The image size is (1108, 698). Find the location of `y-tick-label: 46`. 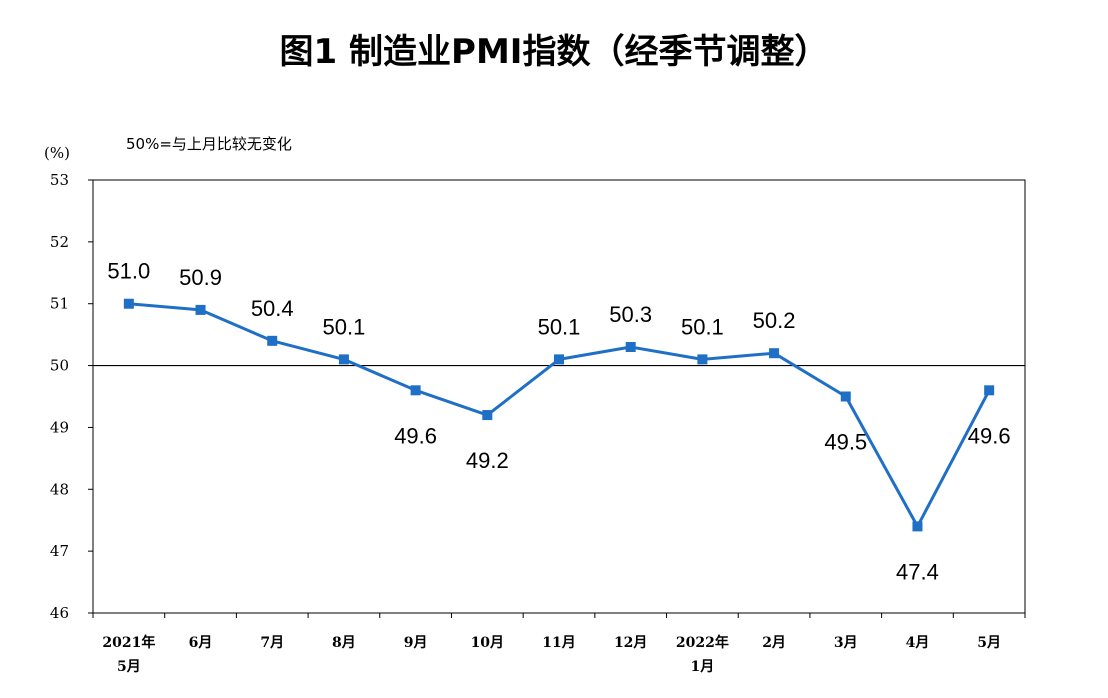

y-tick-label: 46 is located at coordinates (59, 613).